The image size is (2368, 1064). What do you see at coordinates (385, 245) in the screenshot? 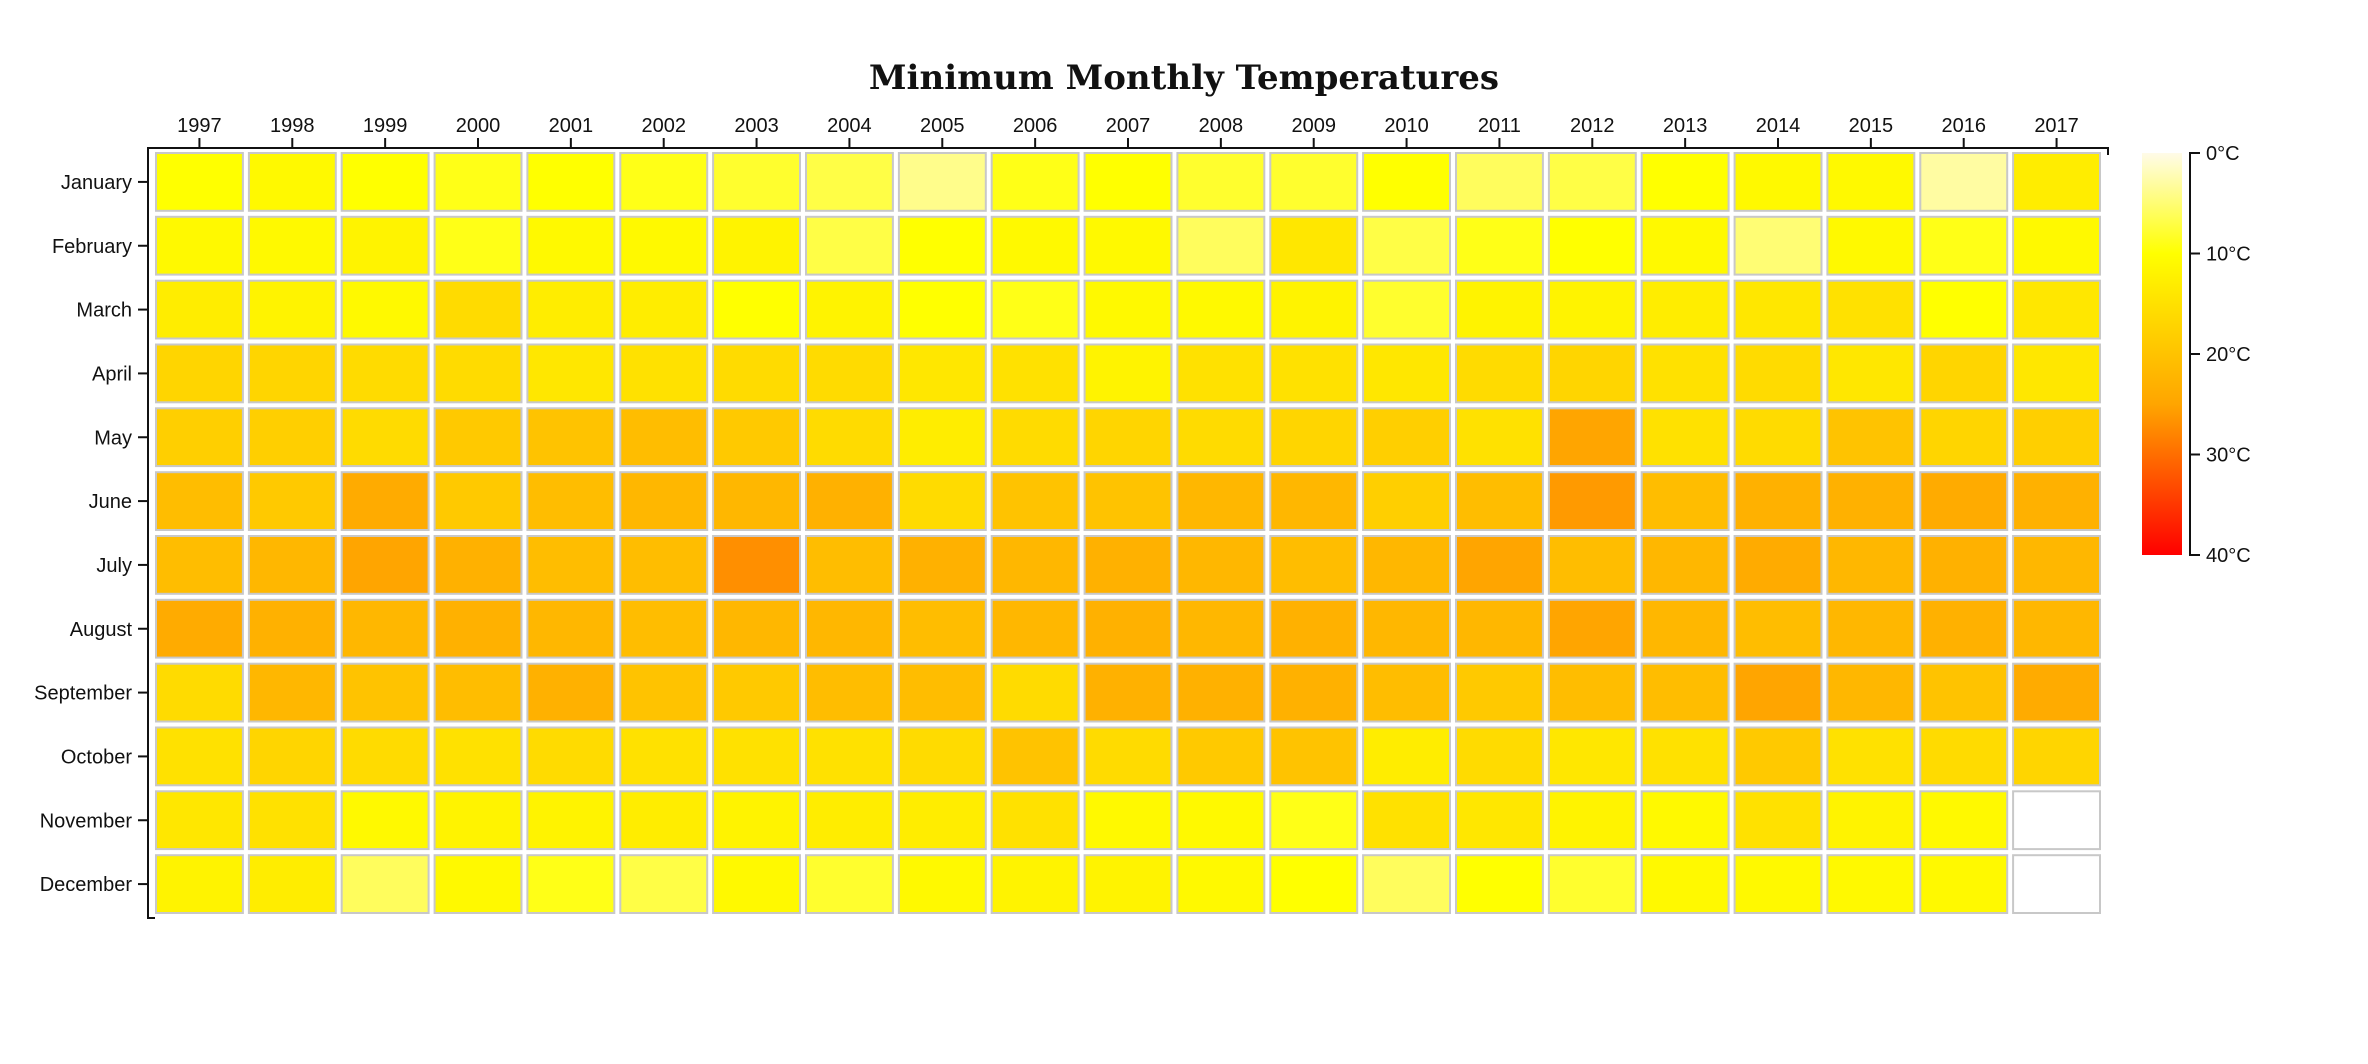
I see `heatmap-cell: February 1999: 12°C` at bounding box center [385, 245].